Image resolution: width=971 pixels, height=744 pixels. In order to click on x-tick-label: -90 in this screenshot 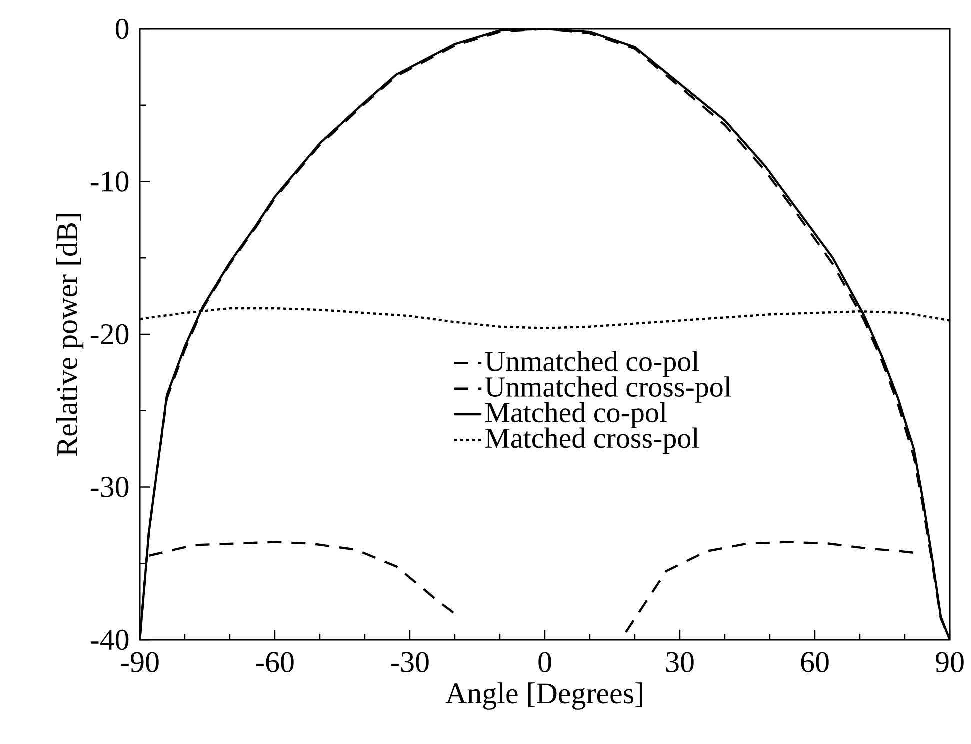, I will do `click(140, 662)`.